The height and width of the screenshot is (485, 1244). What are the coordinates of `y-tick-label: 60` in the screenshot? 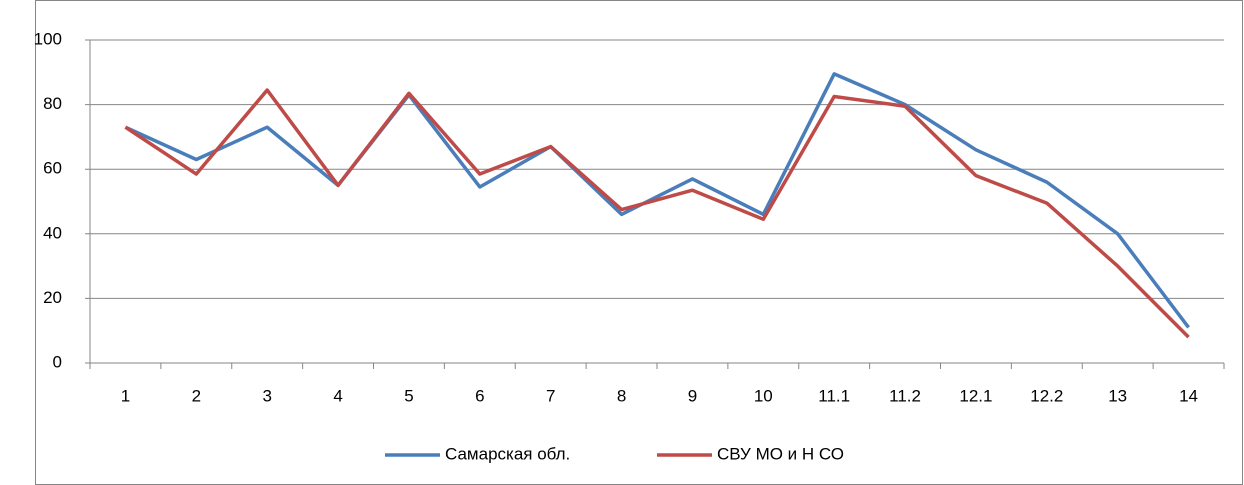 It's located at (52, 168).